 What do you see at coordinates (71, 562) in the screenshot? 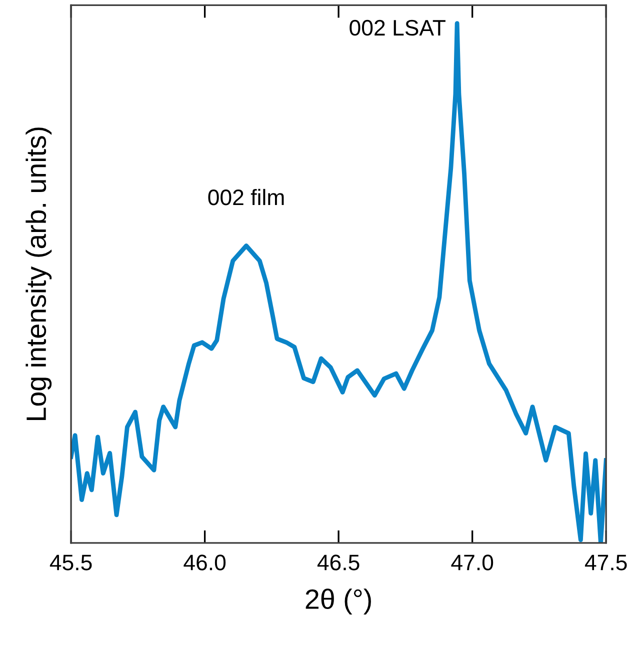
I see `x-tick-label: 45.5` at bounding box center [71, 562].